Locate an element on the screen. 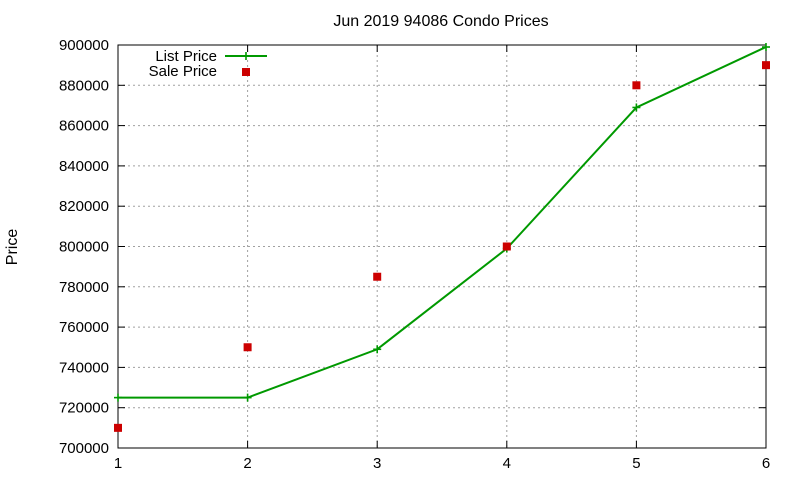  x-tick-label: 4 is located at coordinates (507, 463).